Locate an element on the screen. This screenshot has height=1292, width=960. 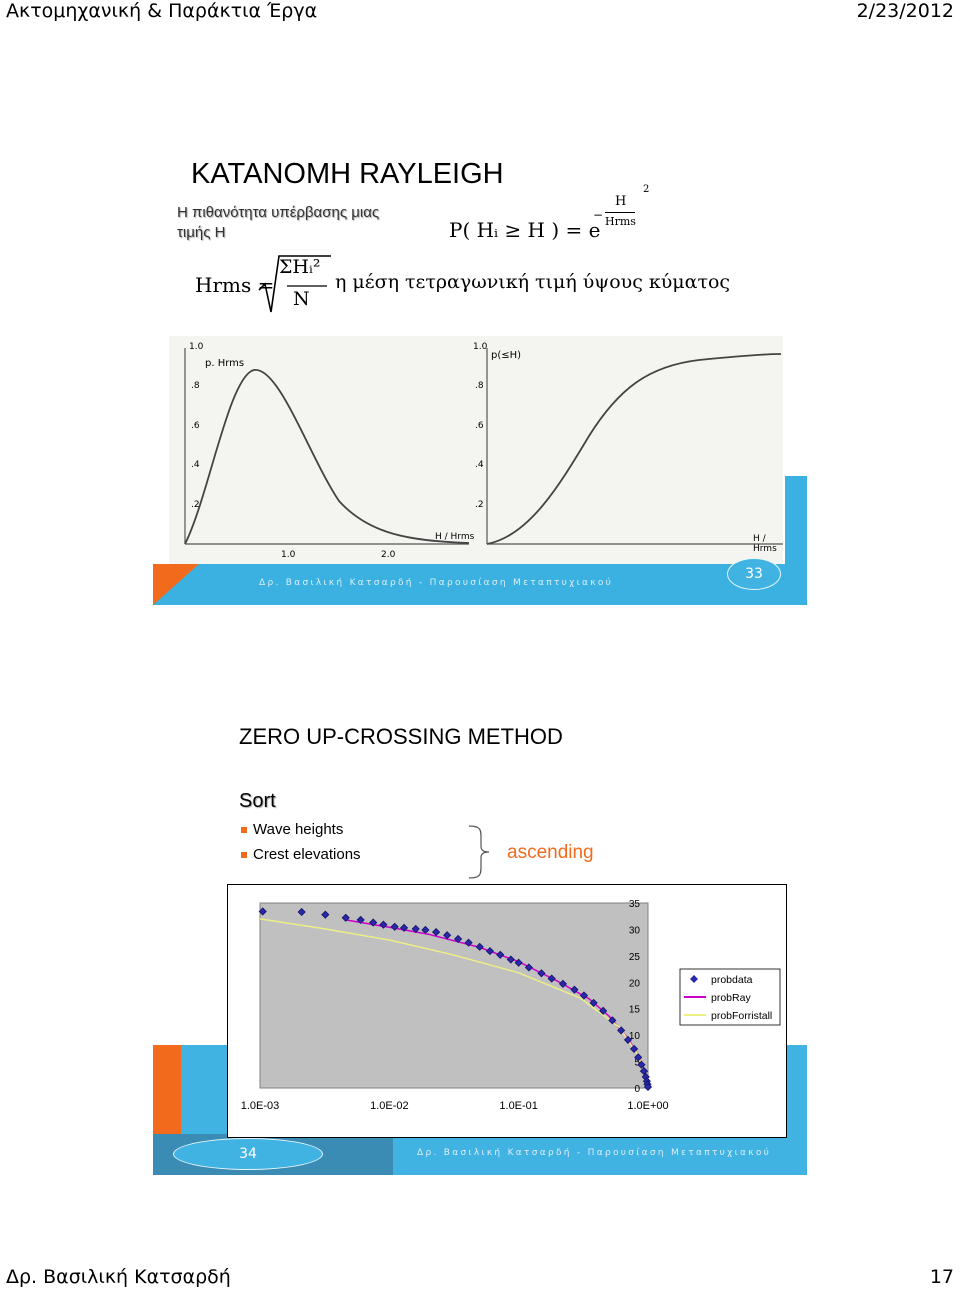
slide-footer-band is located at coordinates (480, 584).